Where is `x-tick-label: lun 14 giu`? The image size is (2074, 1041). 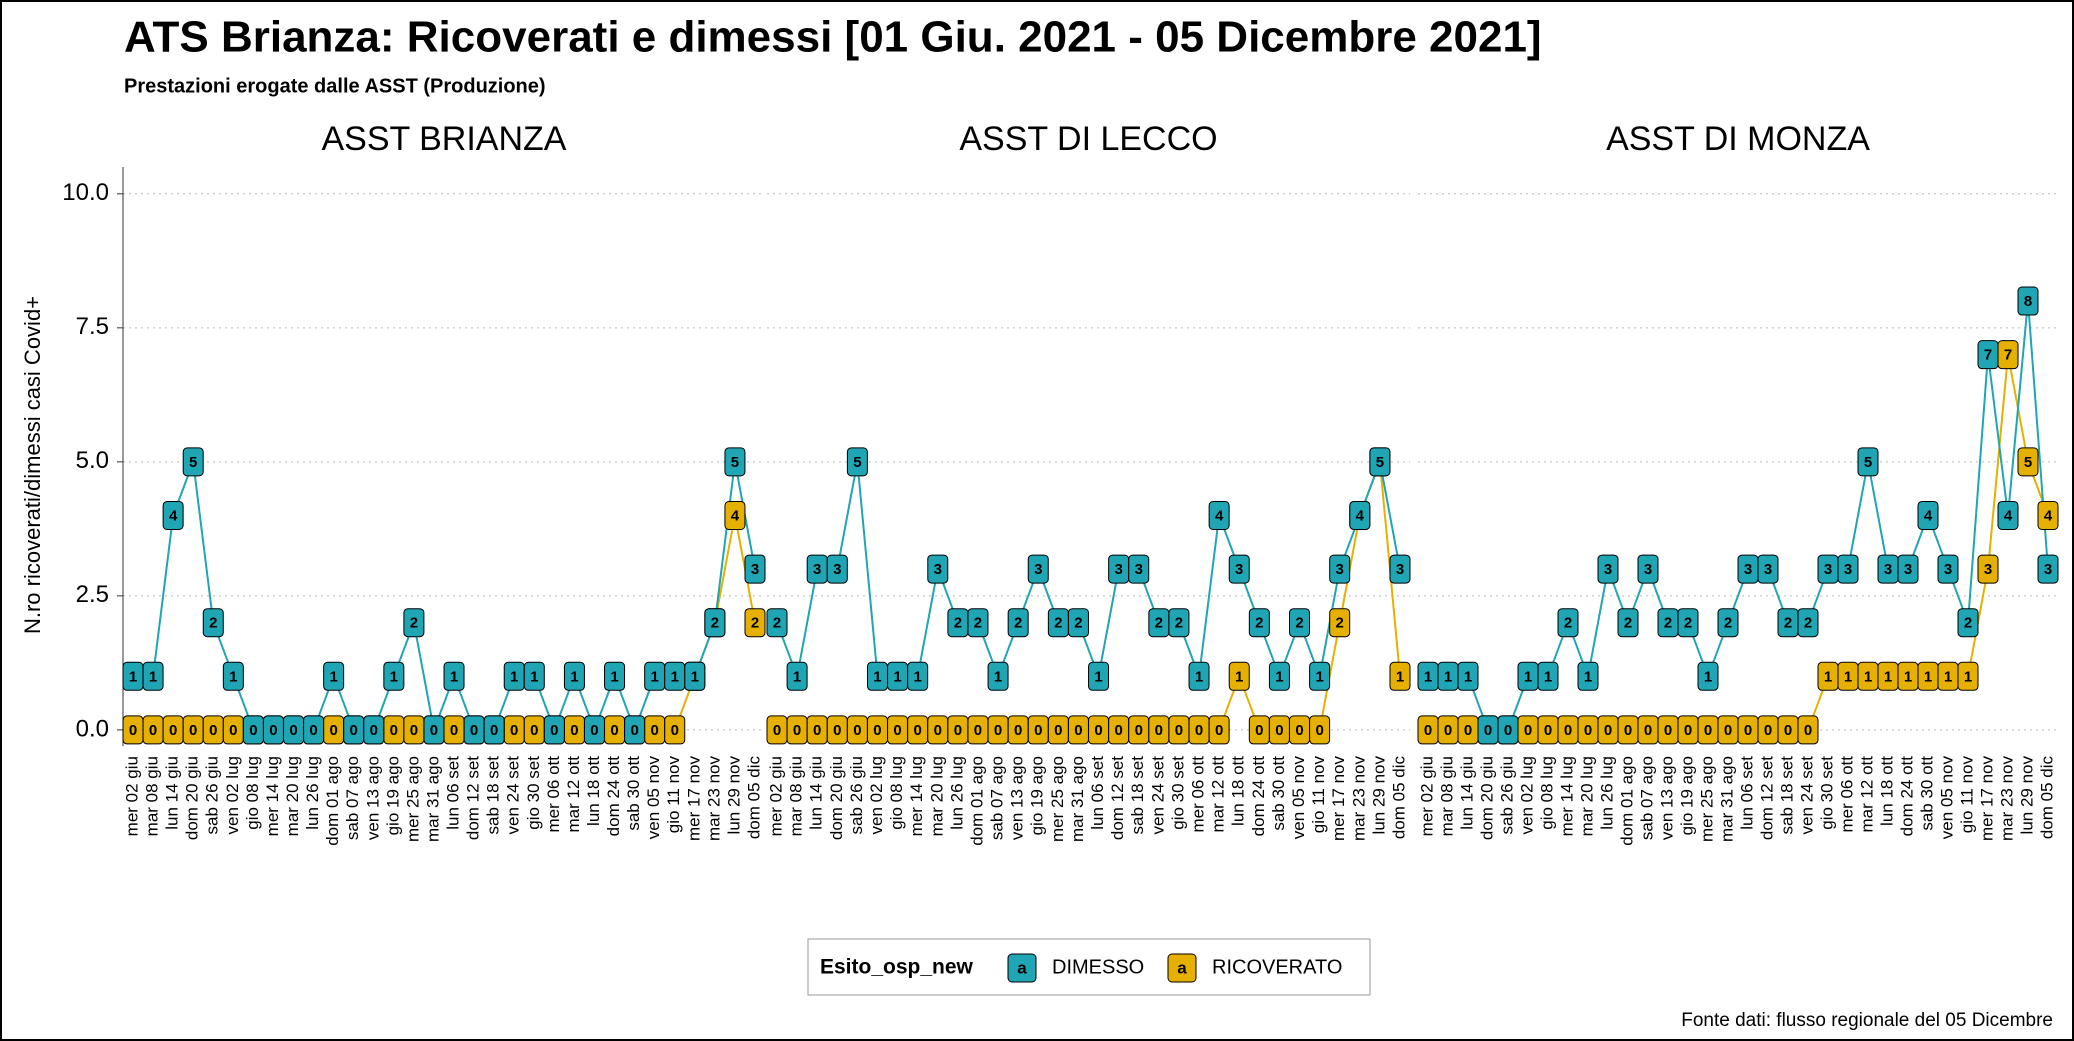
x-tick-label: lun 14 giu is located at coordinates (172, 793).